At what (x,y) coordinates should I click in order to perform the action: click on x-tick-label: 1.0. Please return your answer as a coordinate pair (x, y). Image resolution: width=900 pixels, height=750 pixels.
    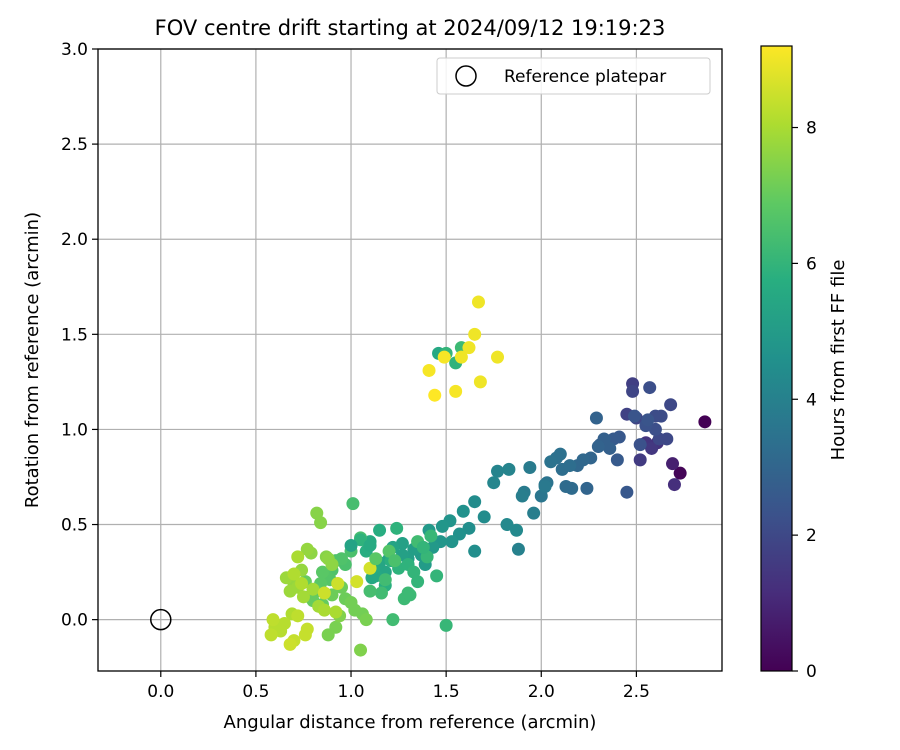
    Looking at the image, I should click on (351, 692).